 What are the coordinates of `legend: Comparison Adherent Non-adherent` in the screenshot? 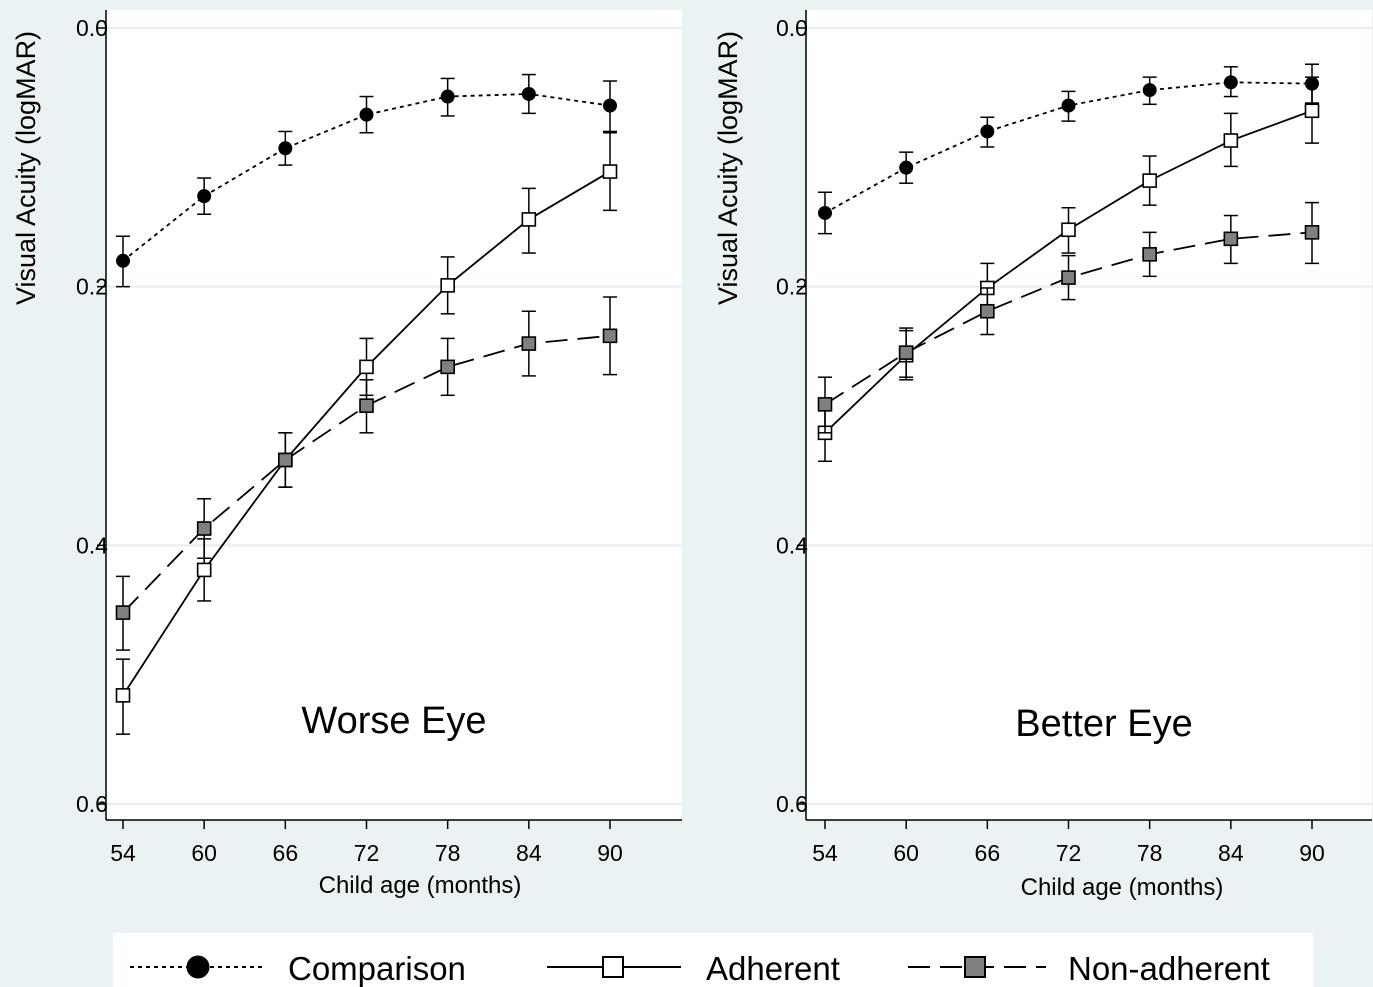 It's located at (713, 960).